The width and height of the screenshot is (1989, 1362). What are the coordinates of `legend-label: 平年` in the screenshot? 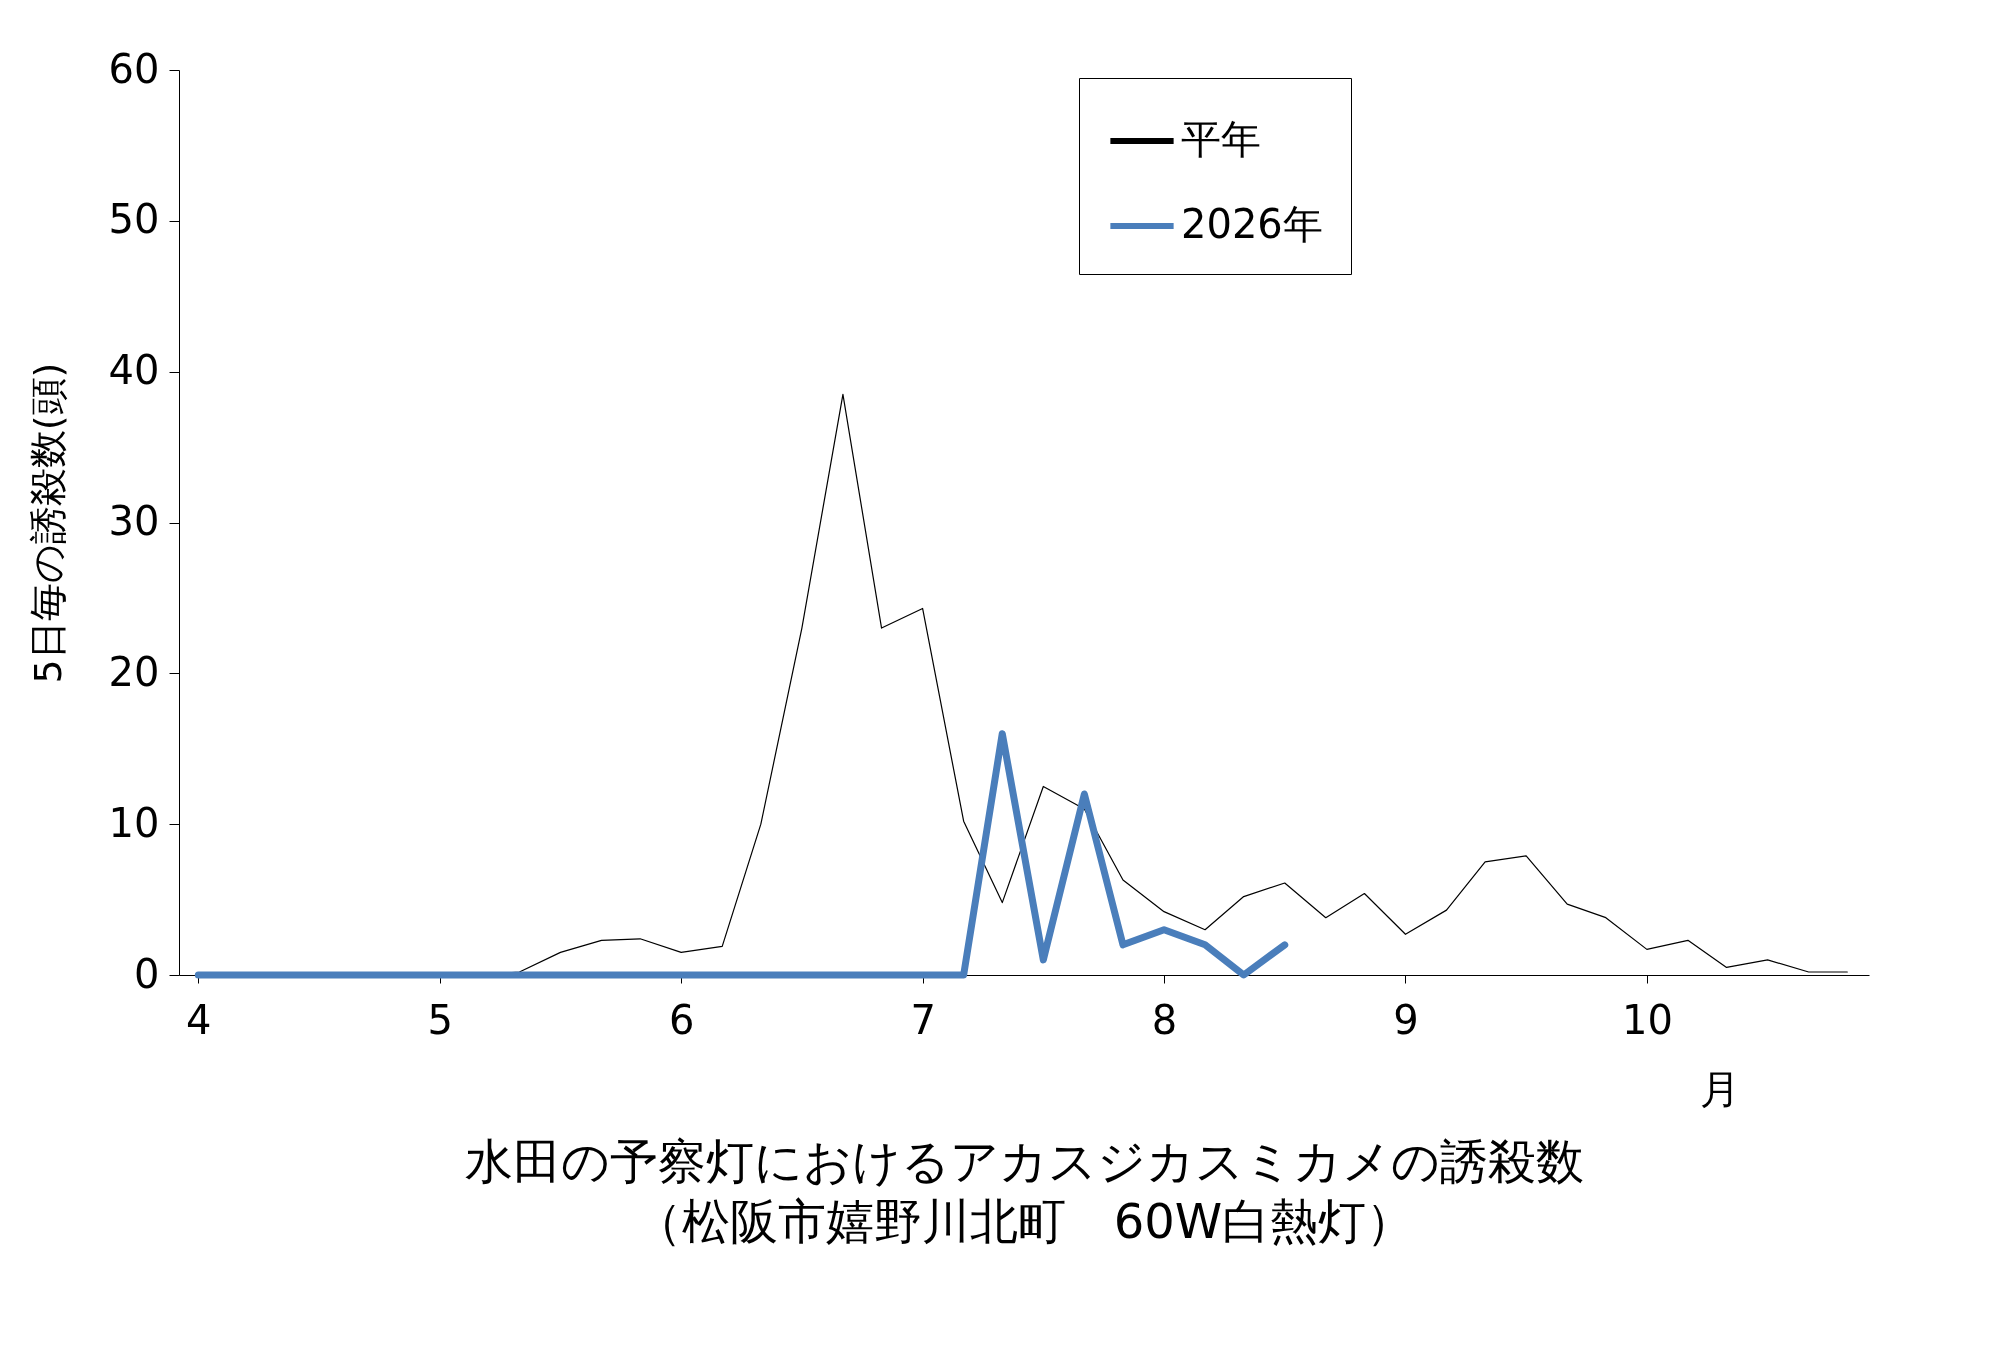 It's located at (1221, 139).